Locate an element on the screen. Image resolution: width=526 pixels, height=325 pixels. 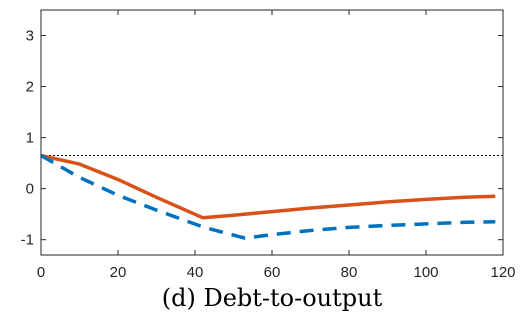
y-tick-label: -1 is located at coordinates (27, 240).